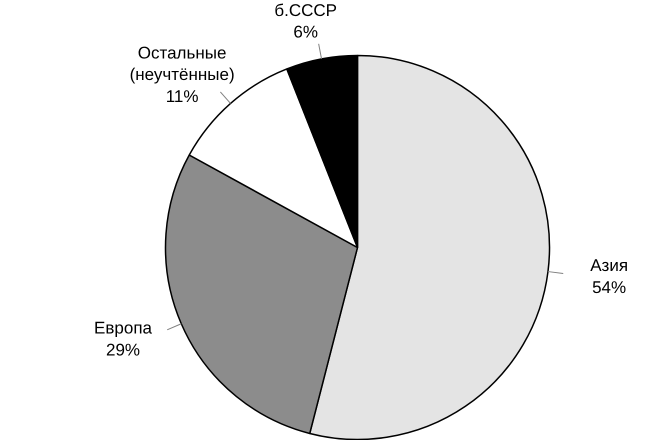 This screenshot has width=667, height=440. What do you see at coordinates (182, 63) in the screenshot?
I see `slice-label: Остальные (неучтённые)` at bounding box center [182, 63].